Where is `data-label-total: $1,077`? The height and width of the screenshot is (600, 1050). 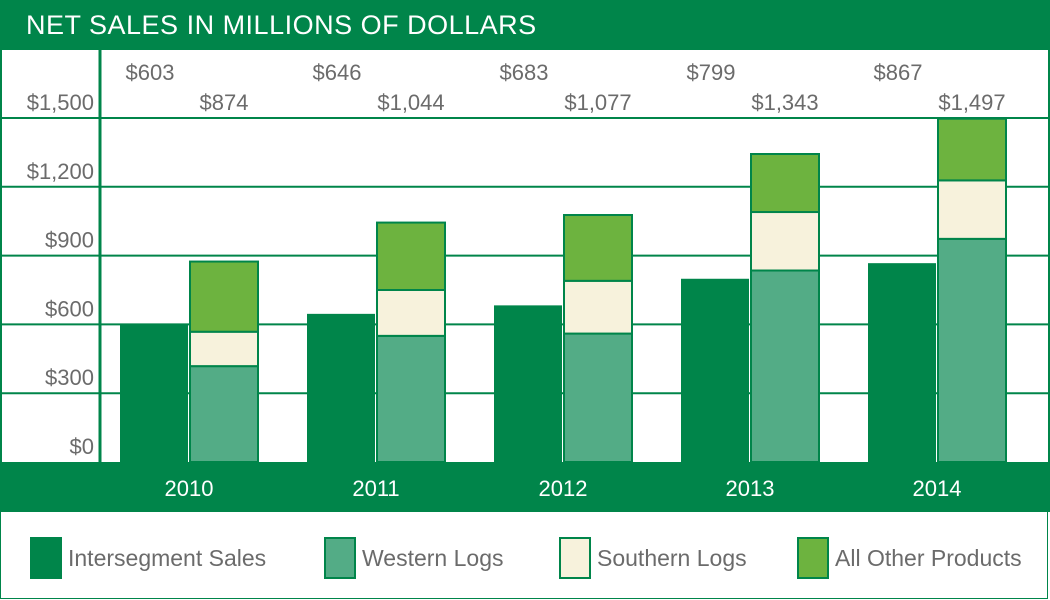
data-label-total: $1,077 is located at coordinates (597, 102).